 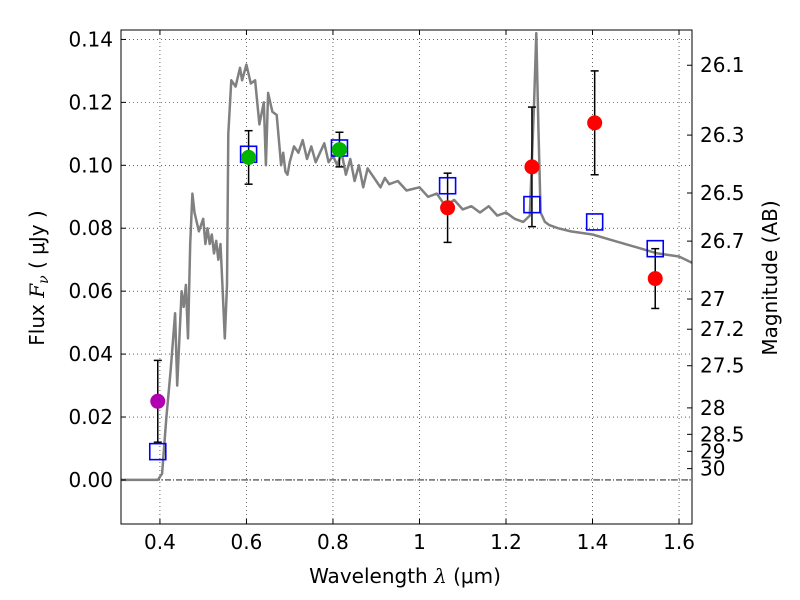 I want to click on y2-axis-label: Magnitude (AB), so click(x=770, y=277).